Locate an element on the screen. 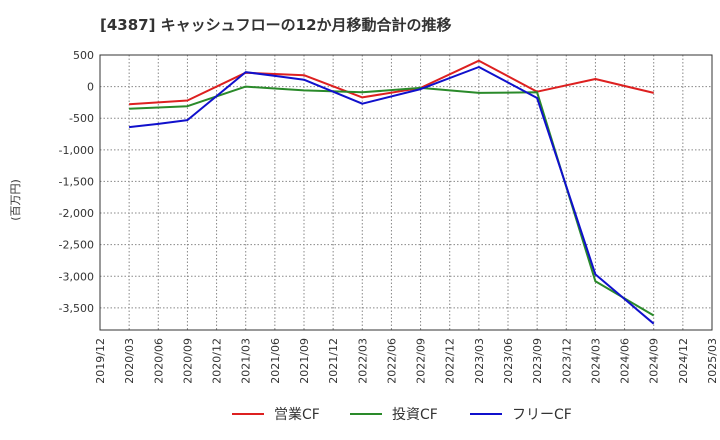 The width and height of the screenshot is (720, 440). x-tick-label: 2022/12 is located at coordinates (450, 361).